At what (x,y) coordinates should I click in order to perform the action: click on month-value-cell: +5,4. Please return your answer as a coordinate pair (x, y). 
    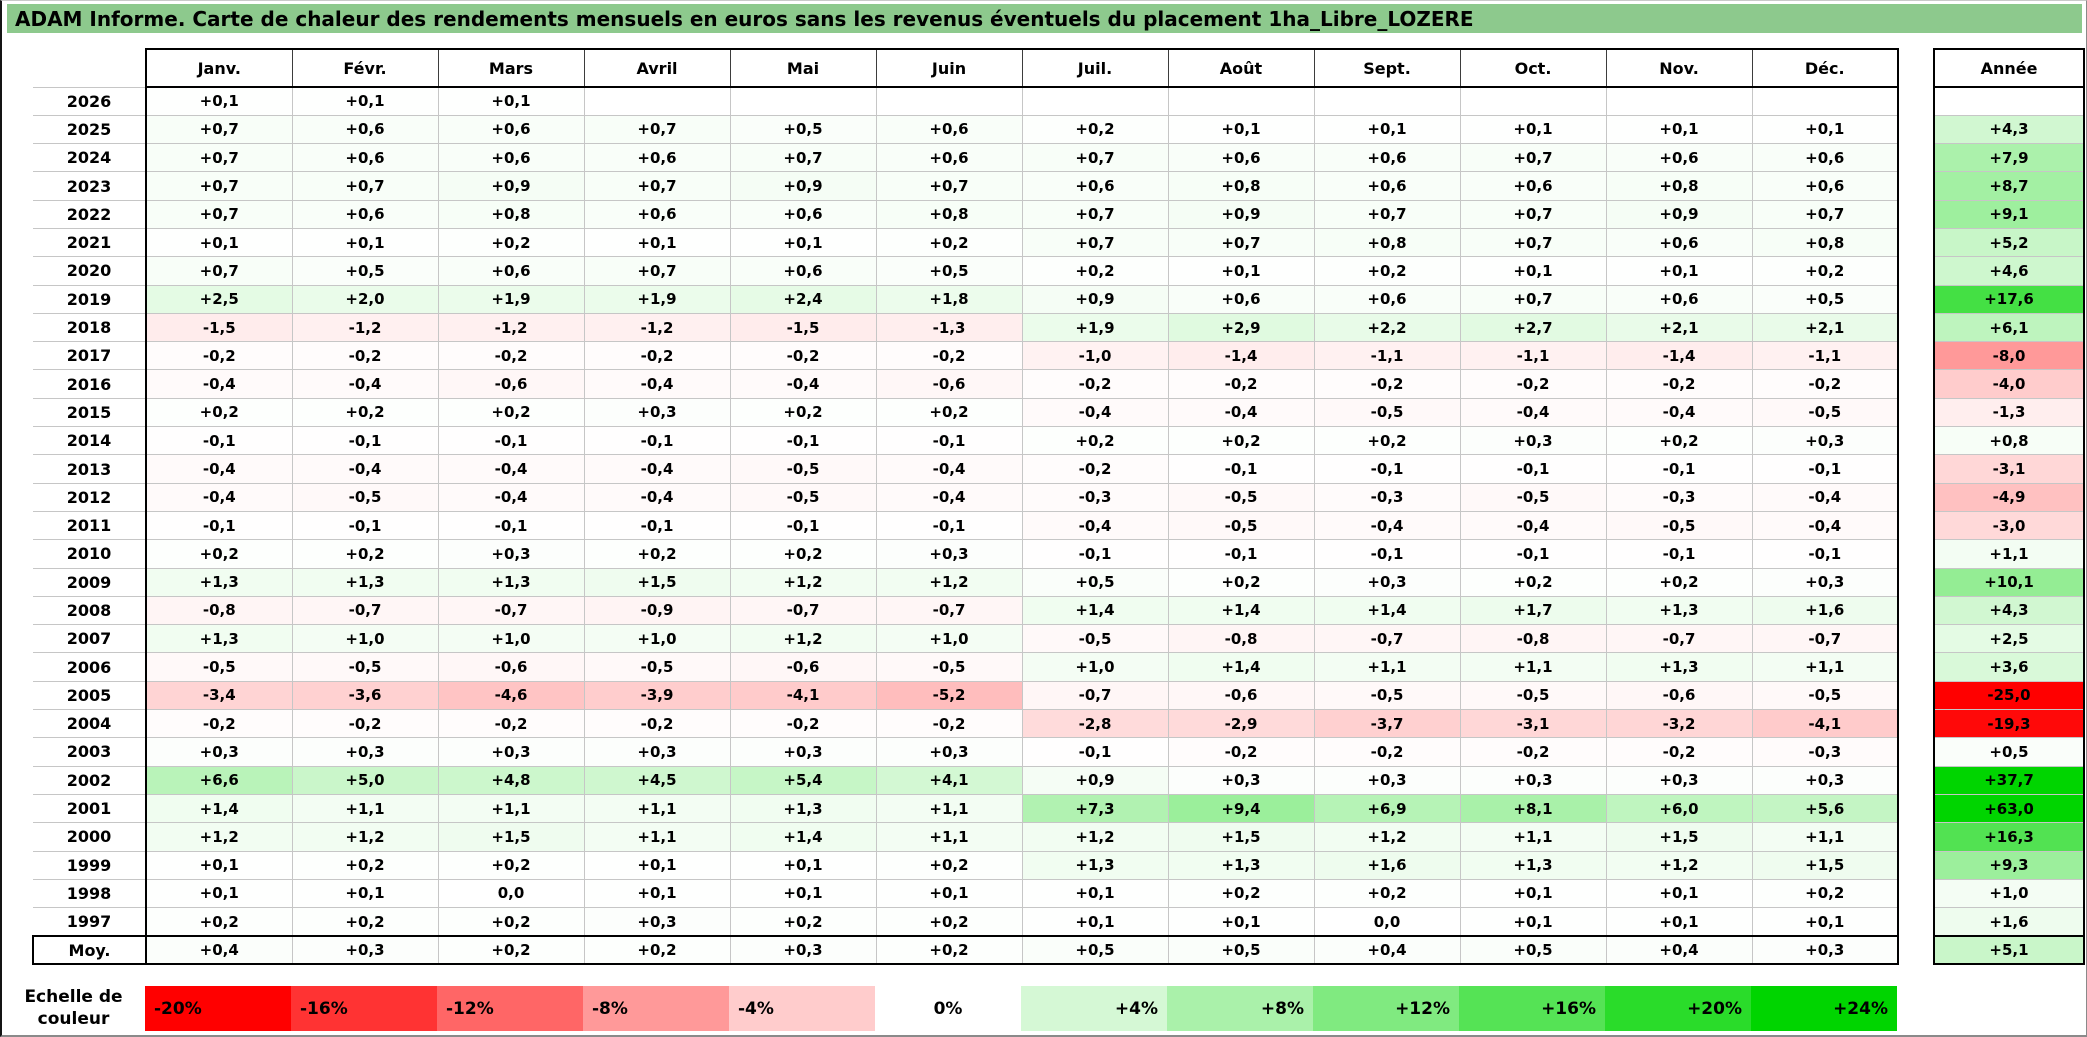
    Looking at the image, I should click on (803, 780).